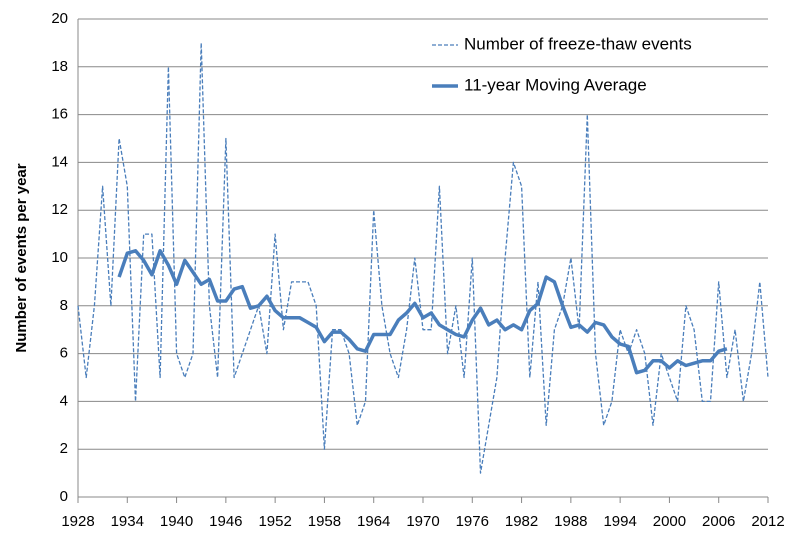  Describe the element at coordinates (767, 521) in the screenshot. I see `x-tick-label: 2012` at that location.